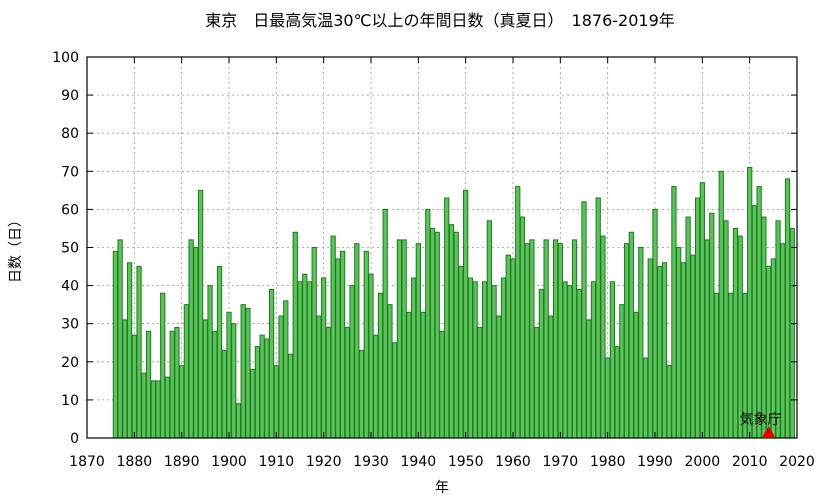  What do you see at coordinates (518, 312) in the screenshot?
I see `bar-1961` at bounding box center [518, 312].